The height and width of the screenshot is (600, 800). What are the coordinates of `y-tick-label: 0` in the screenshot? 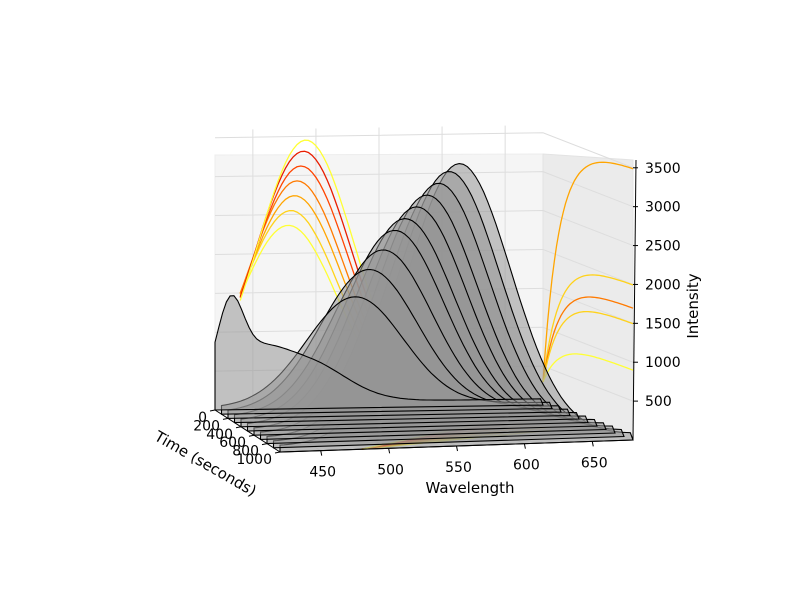 It's located at (202, 418).